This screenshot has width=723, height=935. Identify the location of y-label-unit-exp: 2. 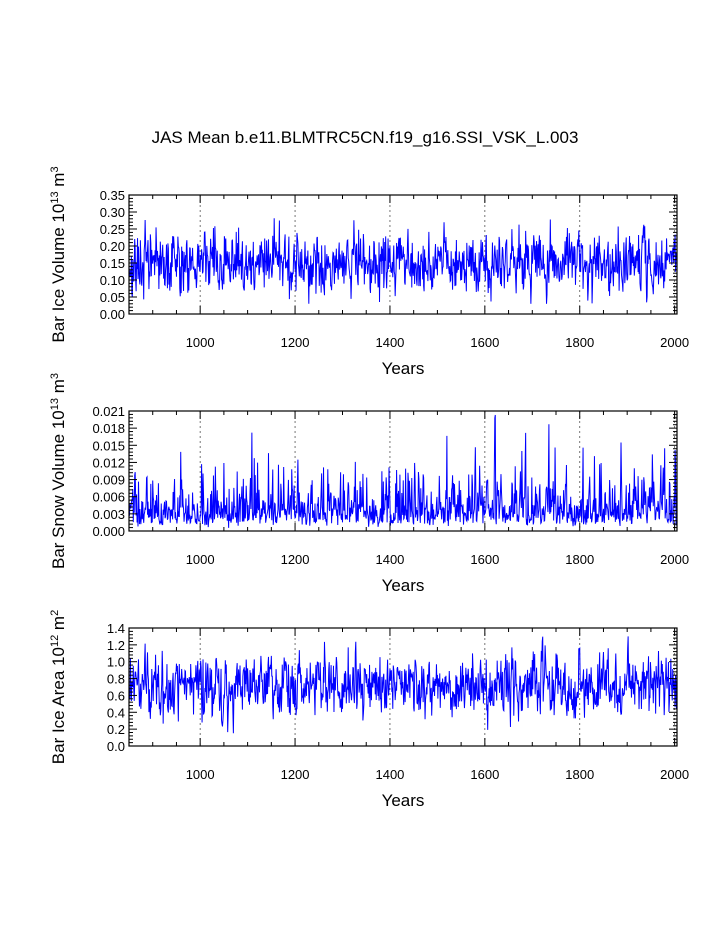
(55, 613).